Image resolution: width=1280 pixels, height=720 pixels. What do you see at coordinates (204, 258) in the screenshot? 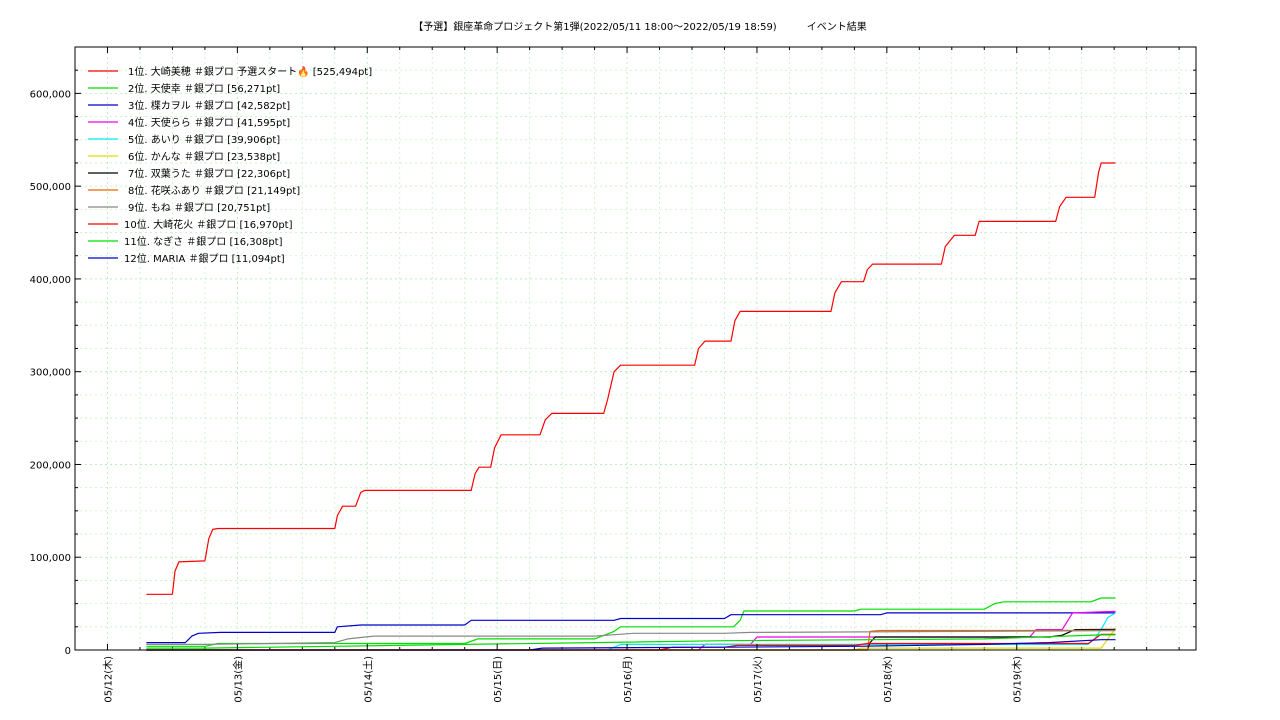
I see `legend-entry-12: 12位. MARIA ＃銀プロ [11,094pt]` at bounding box center [204, 258].